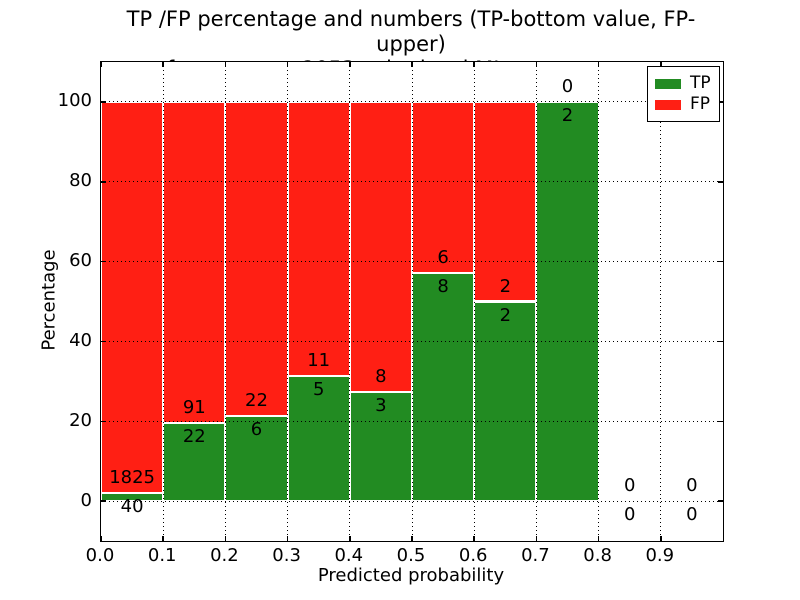 The height and width of the screenshot is (600, 800). Describe the element at coordinates (256, 400) in the screenshot. I see `fp-count-label: 22` at that location.